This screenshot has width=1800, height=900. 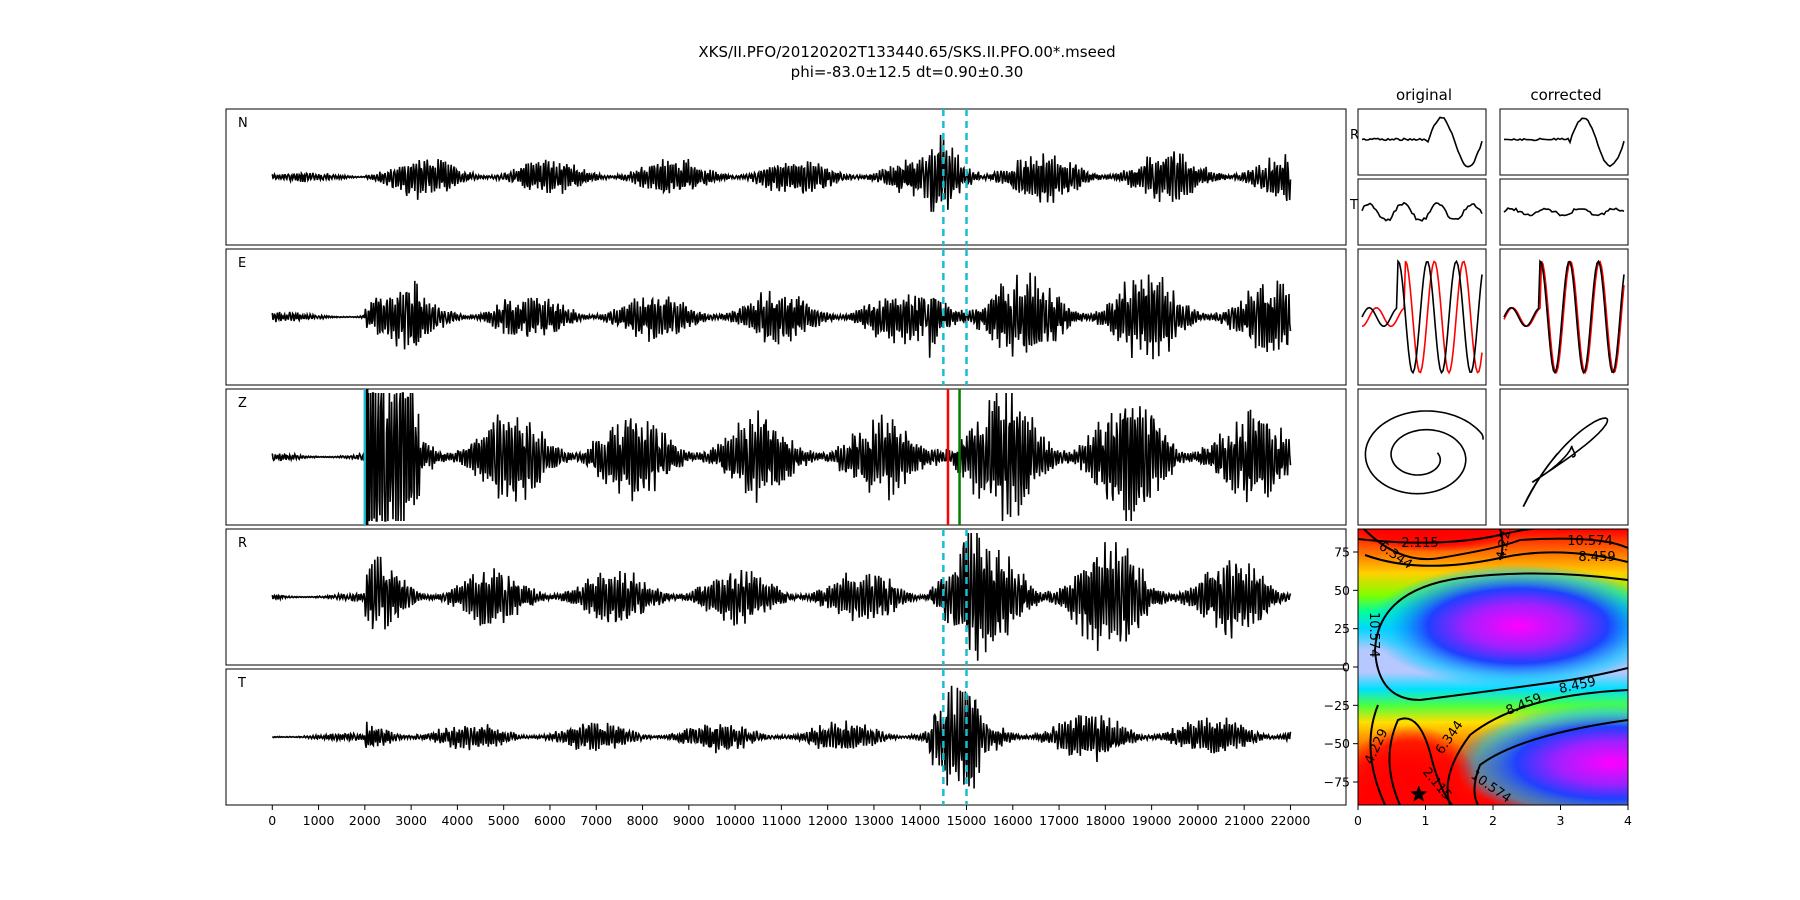 What do you see at coordinates (1419, 543) in the screenshot?
I see `contour-label-1: 2.115` at bounding box center [1419, 543].